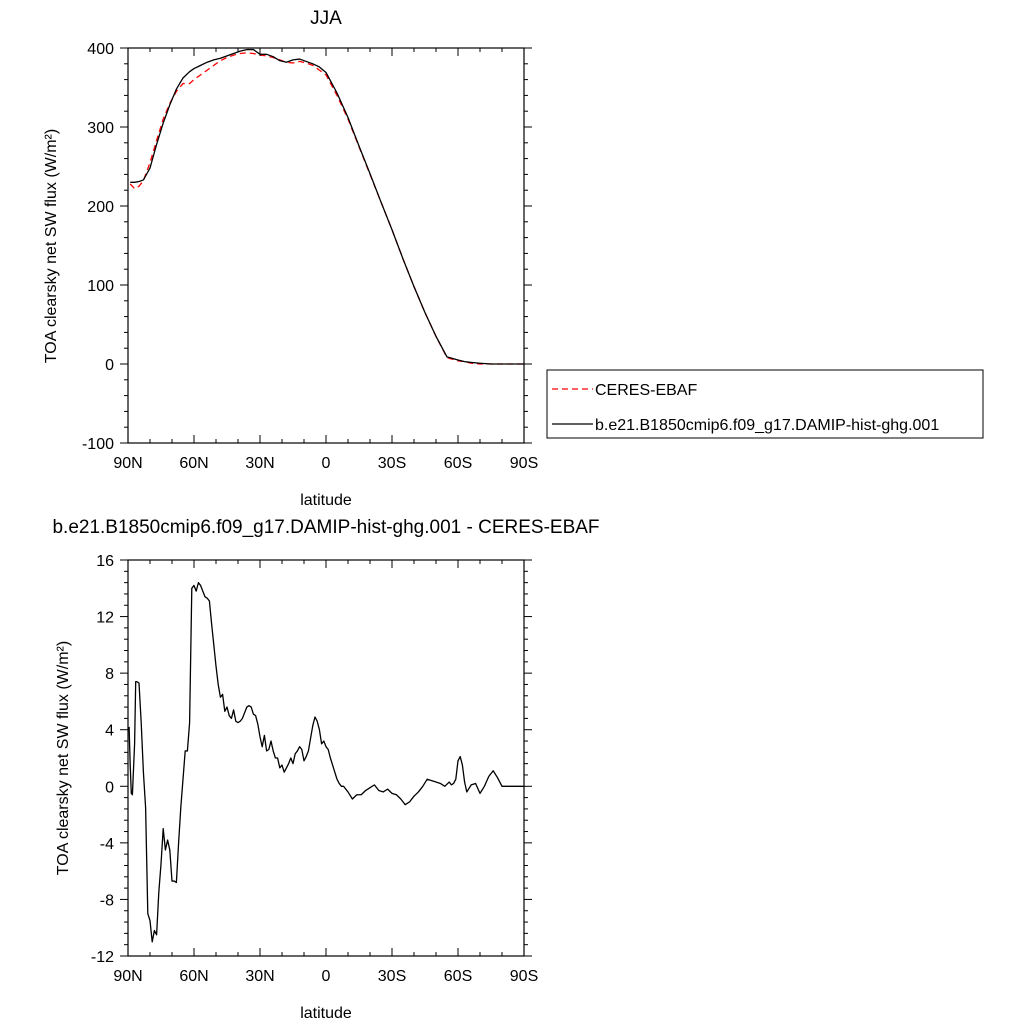 The width and height of the screenshot is (1024, 1024). I want to click on y-tick-label: 12, so click(105, 618).